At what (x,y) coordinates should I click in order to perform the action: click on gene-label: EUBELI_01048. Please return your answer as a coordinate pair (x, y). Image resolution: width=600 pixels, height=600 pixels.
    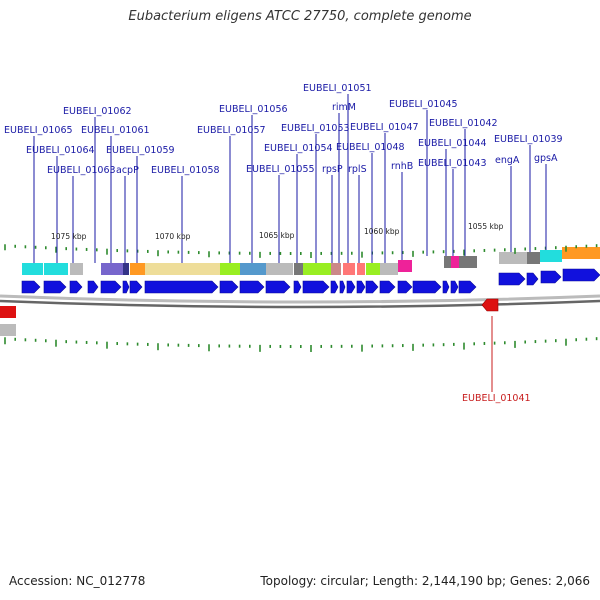
    Looking at the image, I should click on (370, 147).